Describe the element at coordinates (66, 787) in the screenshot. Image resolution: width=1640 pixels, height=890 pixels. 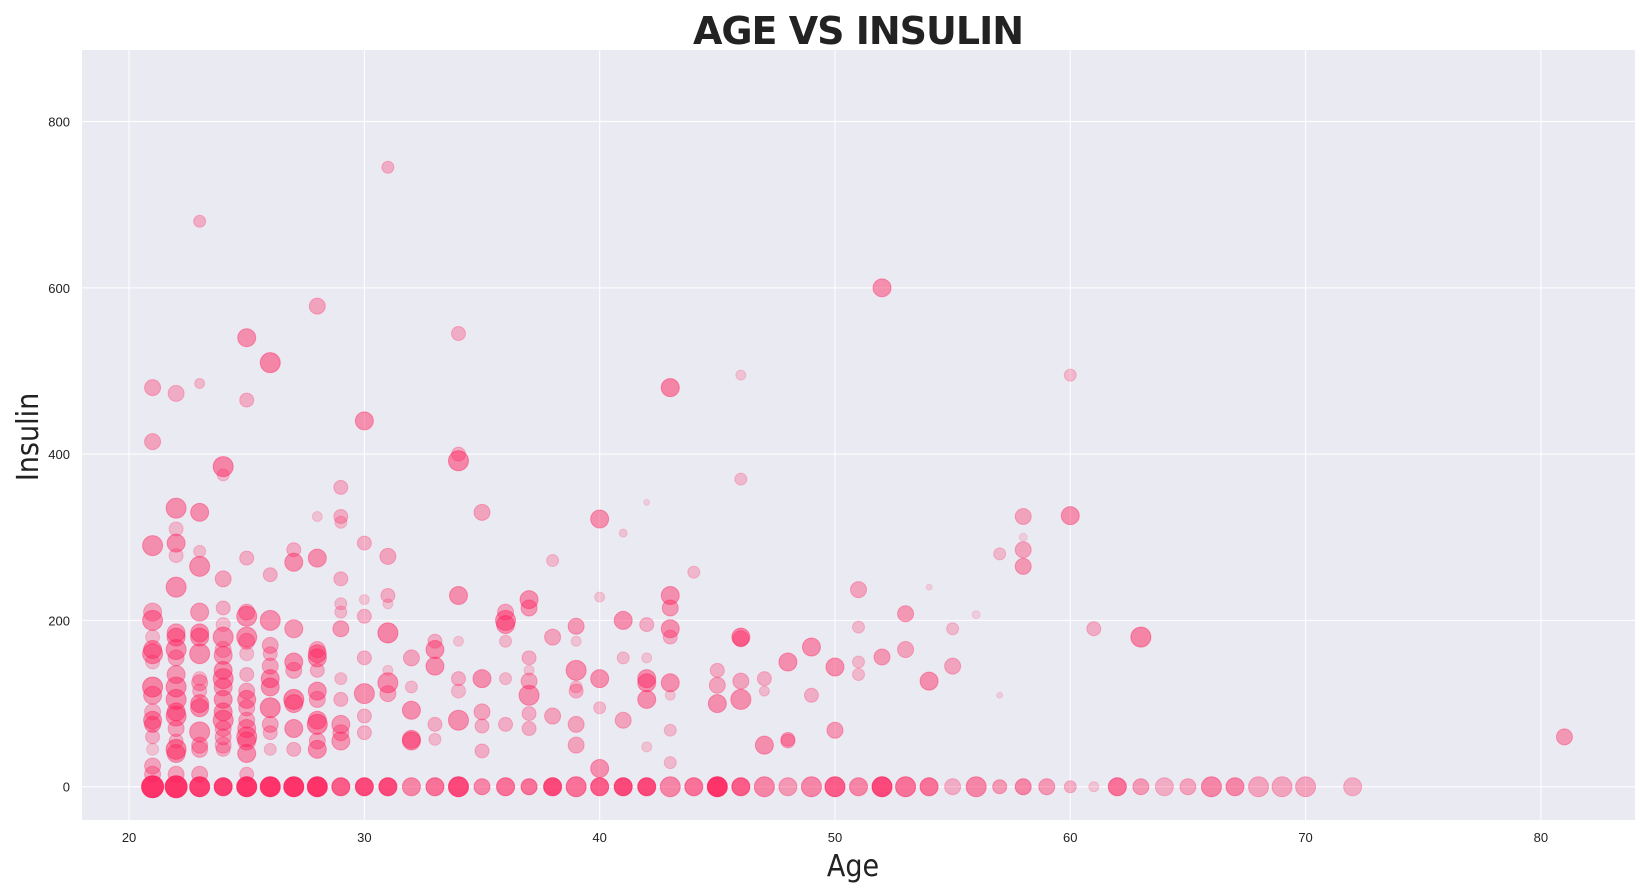
I see `y-tick-label: 0` at that location.